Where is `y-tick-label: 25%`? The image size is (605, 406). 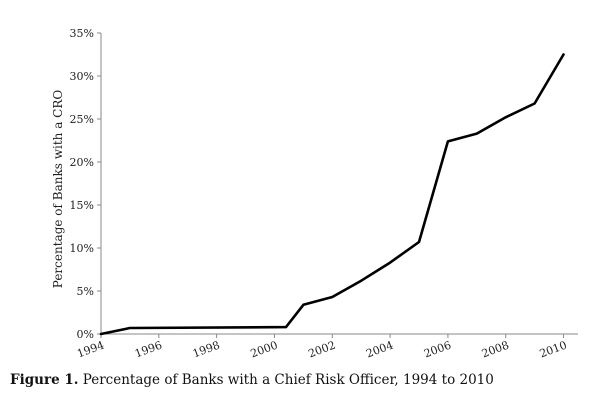 y-tick-label: 25% is located at coordinates (82, 119).